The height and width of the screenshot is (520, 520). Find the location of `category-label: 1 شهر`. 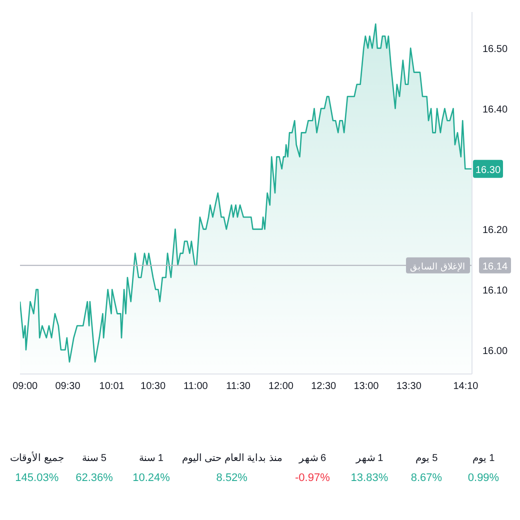

category-label: 1 شهر is located at coordinates (369, 458).